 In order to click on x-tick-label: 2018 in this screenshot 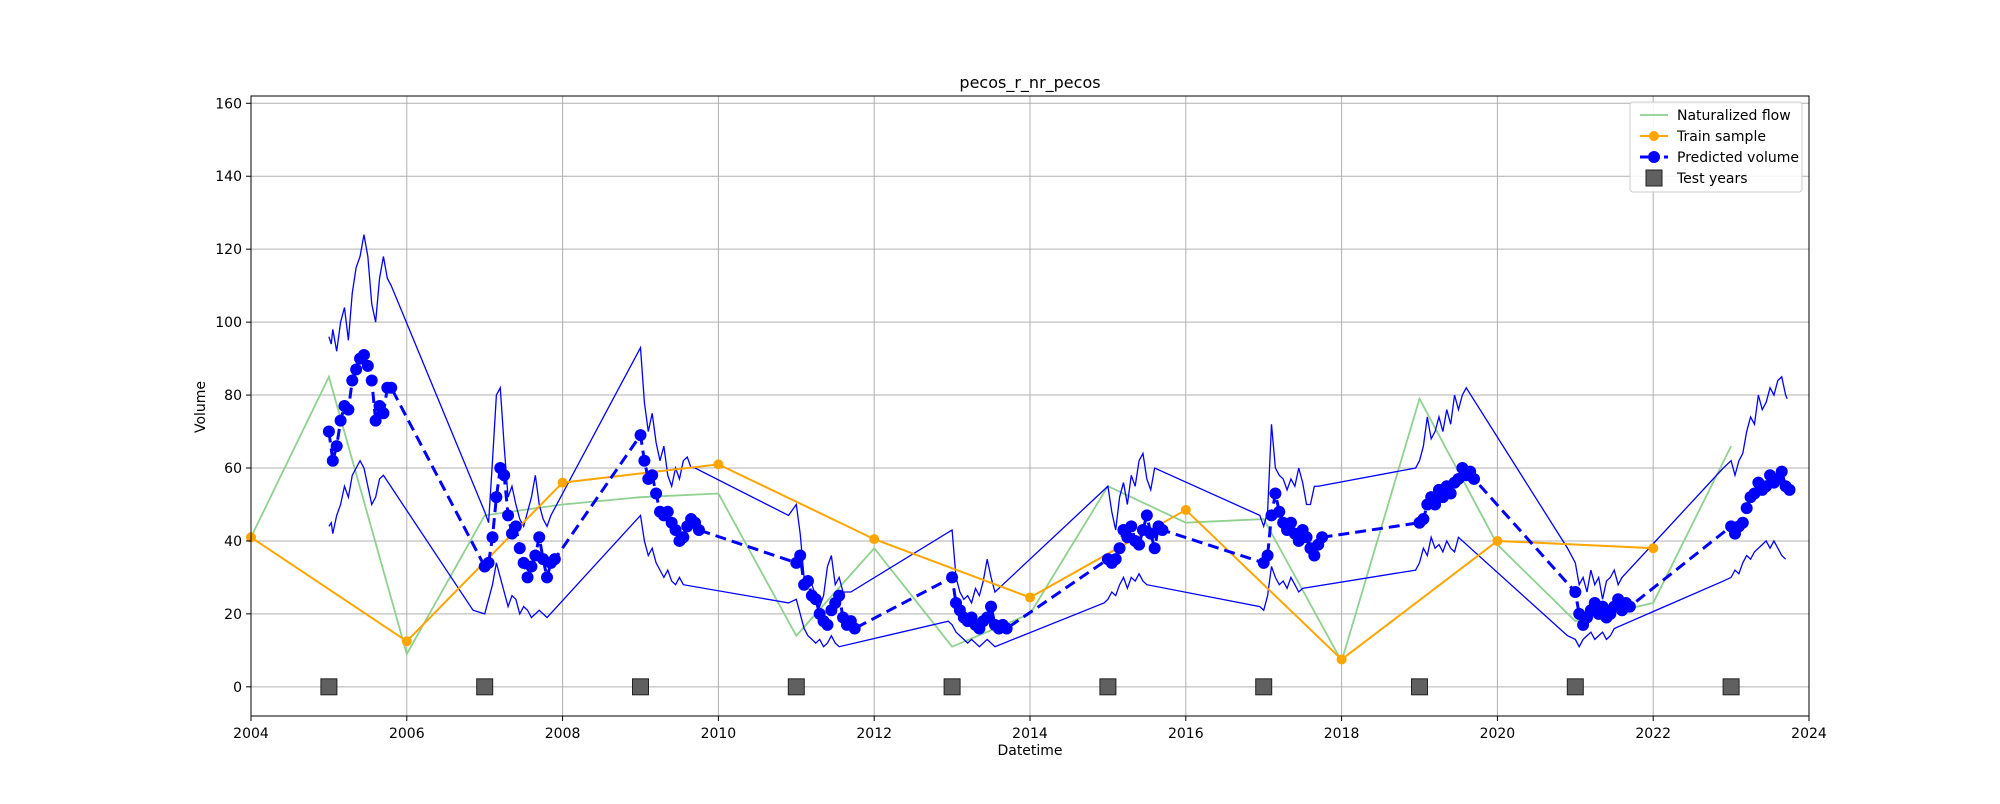, I will do `click(1342, 734)`.